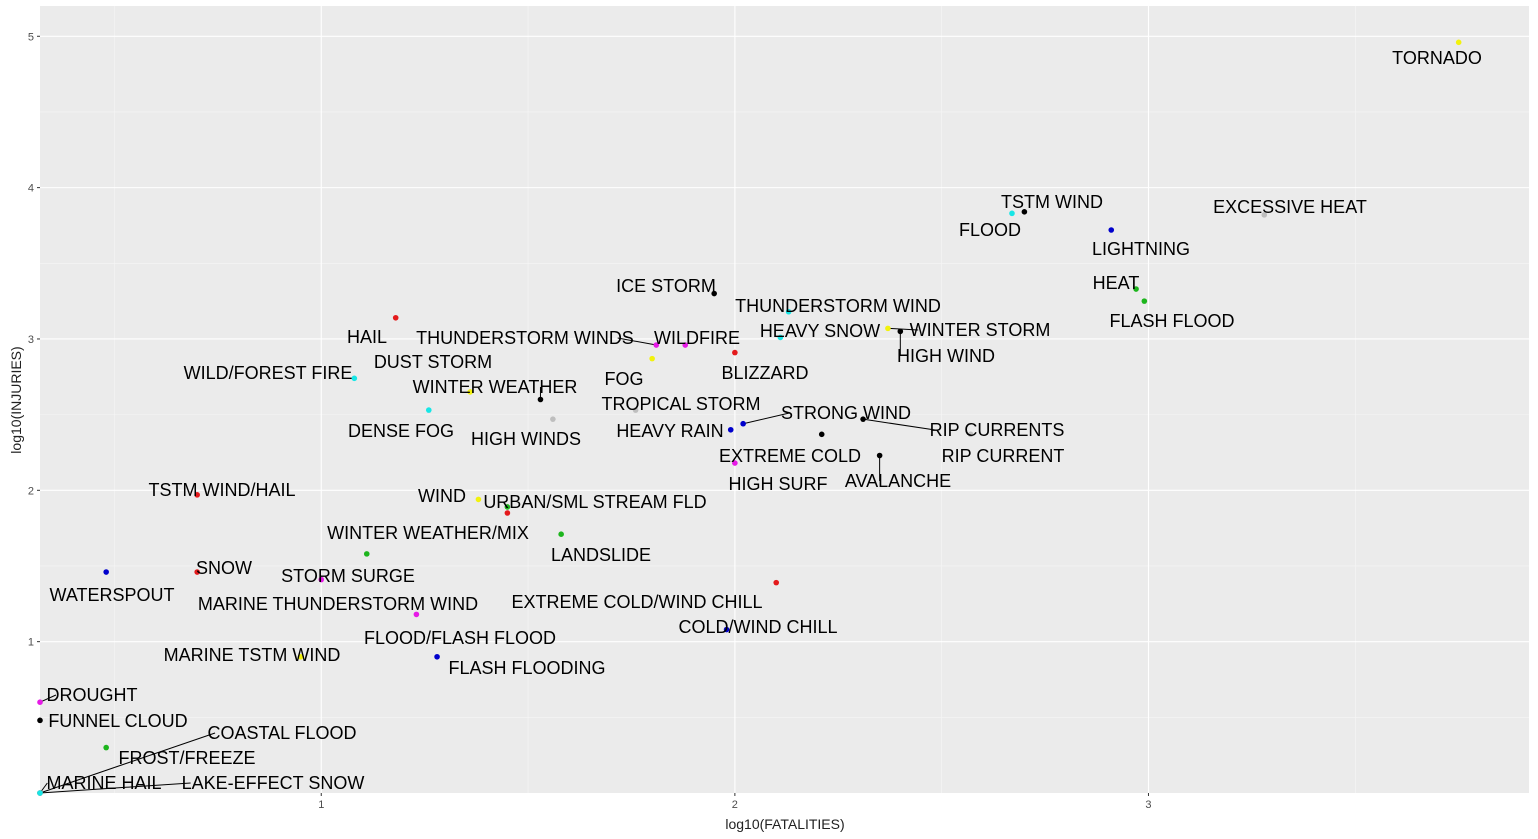  Describe the element at coordinates (273, 783) in the screenshot. I see `point-label-lake-effect-snow: LAKE-EFFECT SNOW` at that location.